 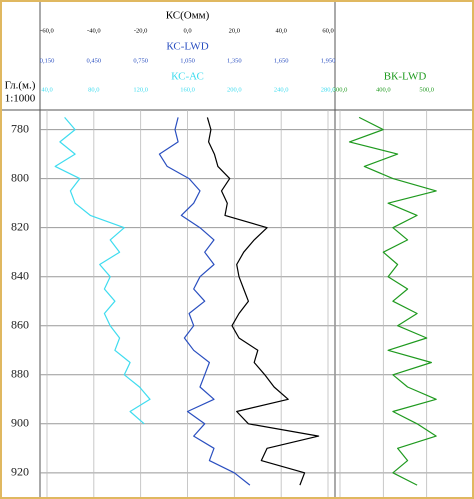 I want to click on series-title: ВК-LWD, so click(x=405, y=77).